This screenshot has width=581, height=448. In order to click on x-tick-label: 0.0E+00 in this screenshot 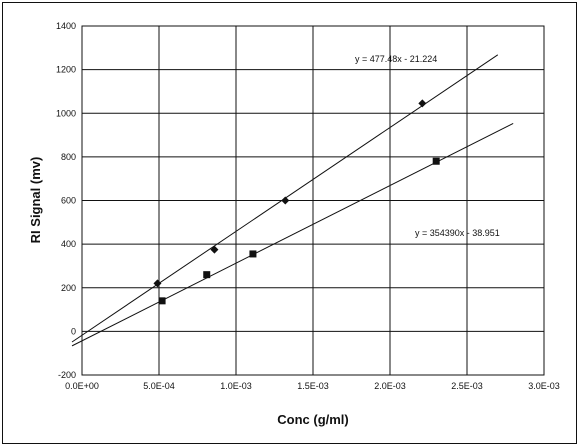, I will do `click(82, 386)`.